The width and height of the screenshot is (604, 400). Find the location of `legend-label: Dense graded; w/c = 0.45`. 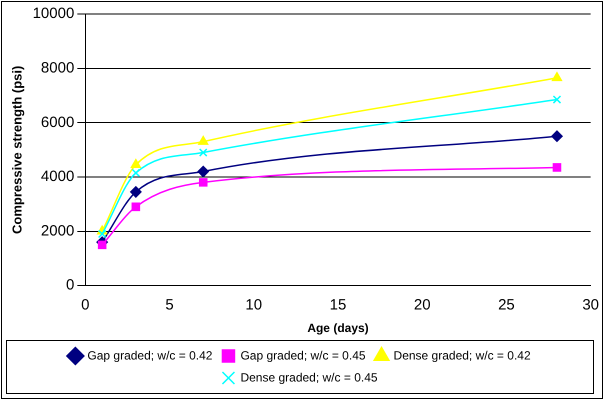

legend-label: Dense graded; w/c = 0.45 is located at coordinates (309, 377).